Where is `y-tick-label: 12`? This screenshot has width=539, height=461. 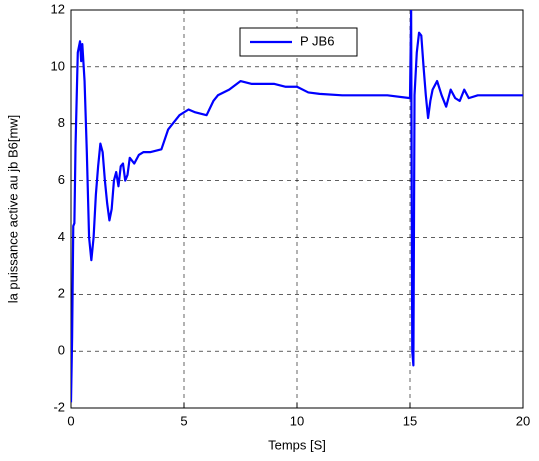 y-tick-label: 12 is located at coordinates (58, 8).